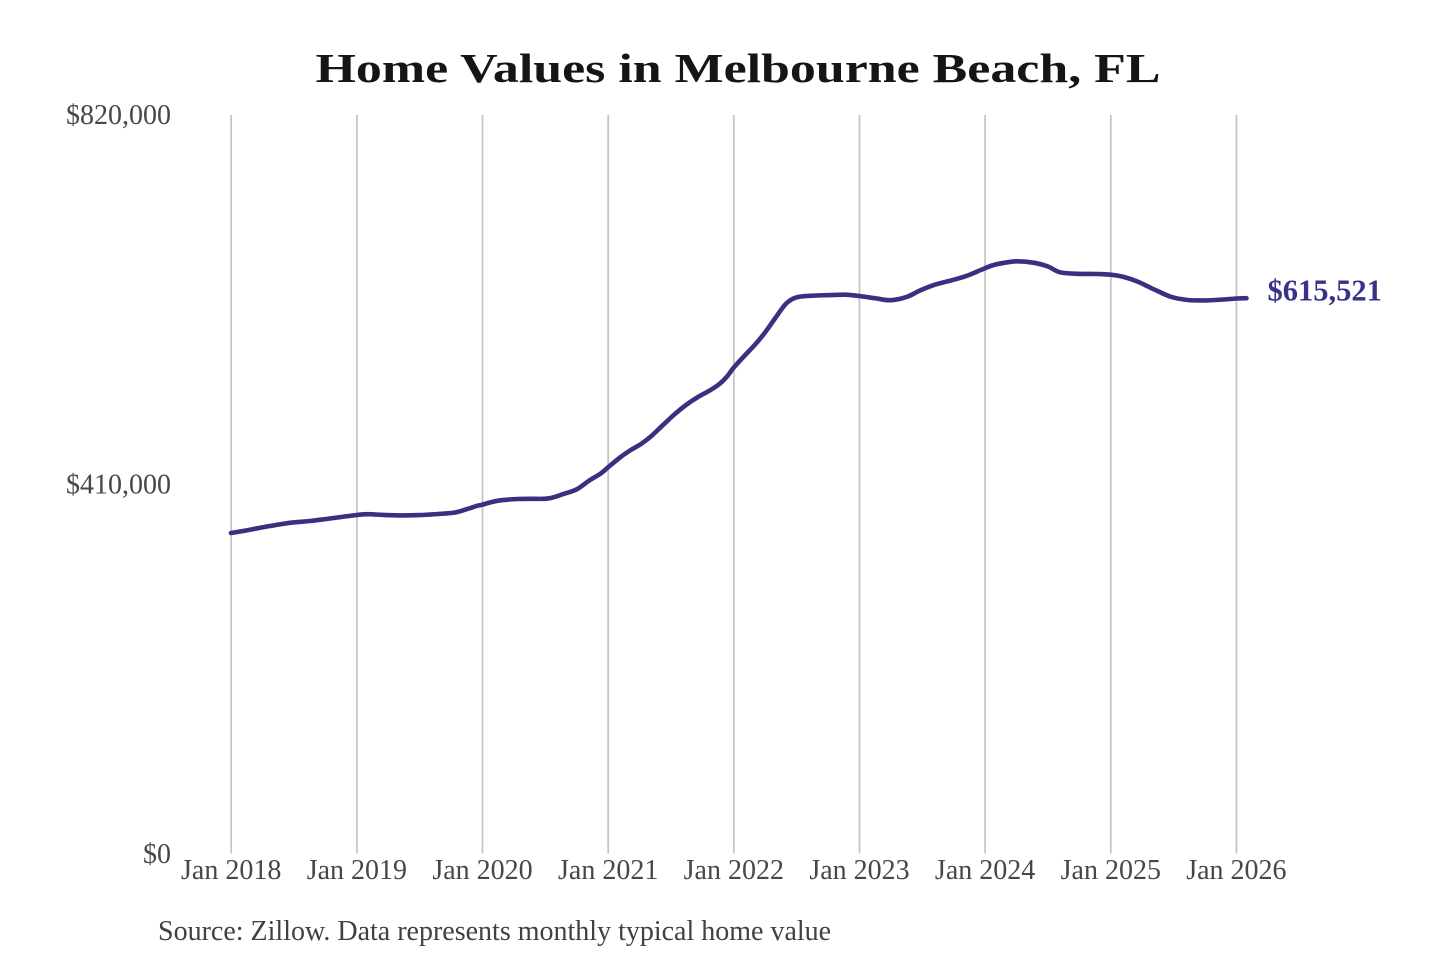  Describe the element at coordinates (859, 870) in the screenshot. I see `svg-text: Jan 2023` at that location.